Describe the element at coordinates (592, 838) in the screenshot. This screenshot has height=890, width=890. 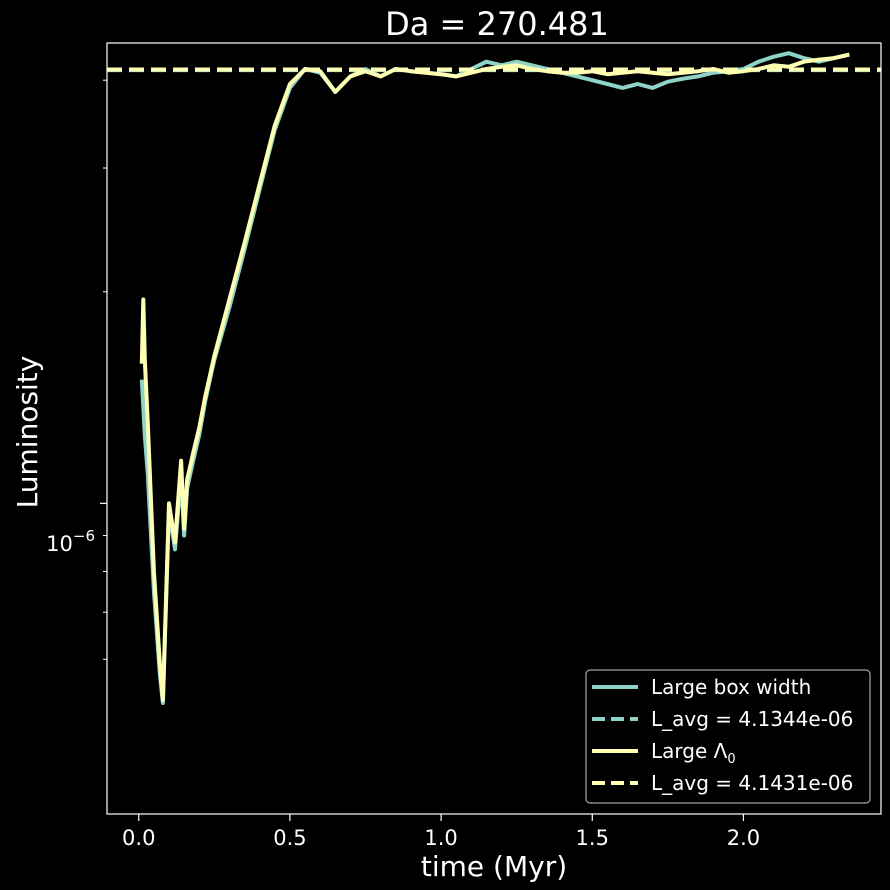
I see `x-tick-label: 1.5` at that location.